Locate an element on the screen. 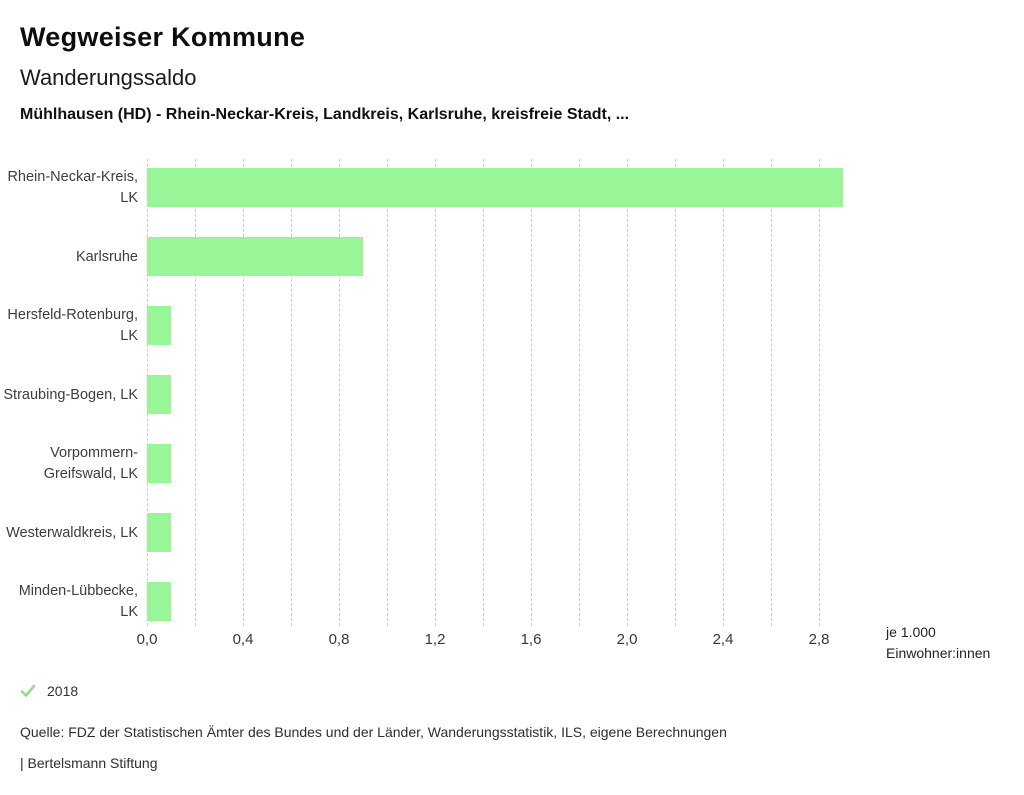 This screenshot has width=1024, height=795. x-tick-label-2,0: 2,0 is located at coordinates (627, 639).